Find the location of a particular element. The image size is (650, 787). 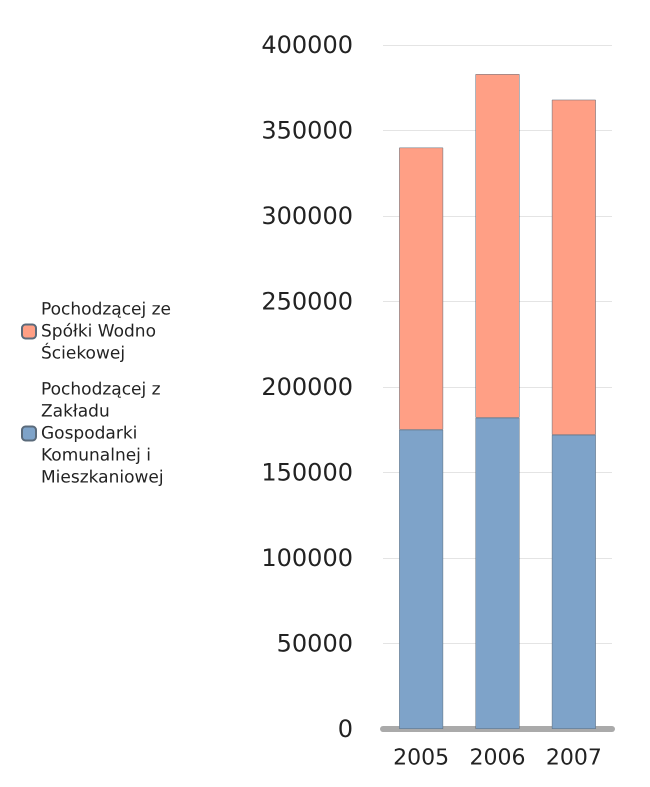

y-tick-label: 0 is located at coordinates (345, 729).